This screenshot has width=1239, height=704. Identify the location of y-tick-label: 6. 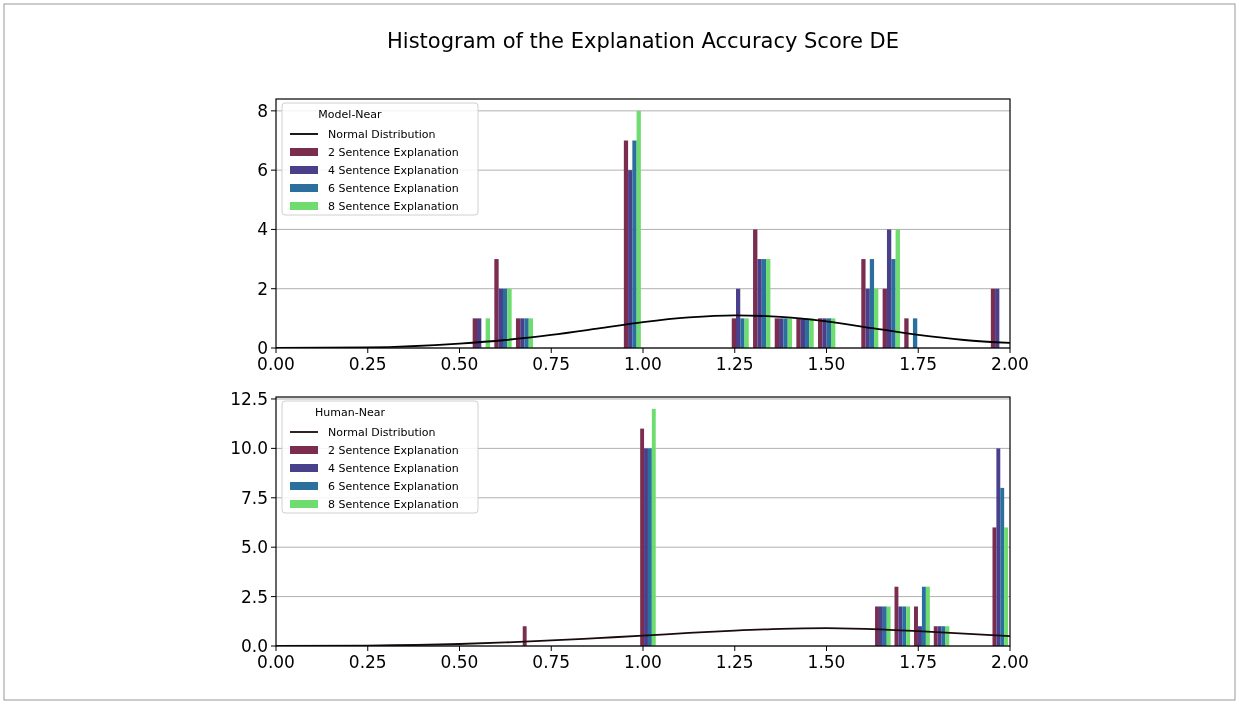
(262, 170).